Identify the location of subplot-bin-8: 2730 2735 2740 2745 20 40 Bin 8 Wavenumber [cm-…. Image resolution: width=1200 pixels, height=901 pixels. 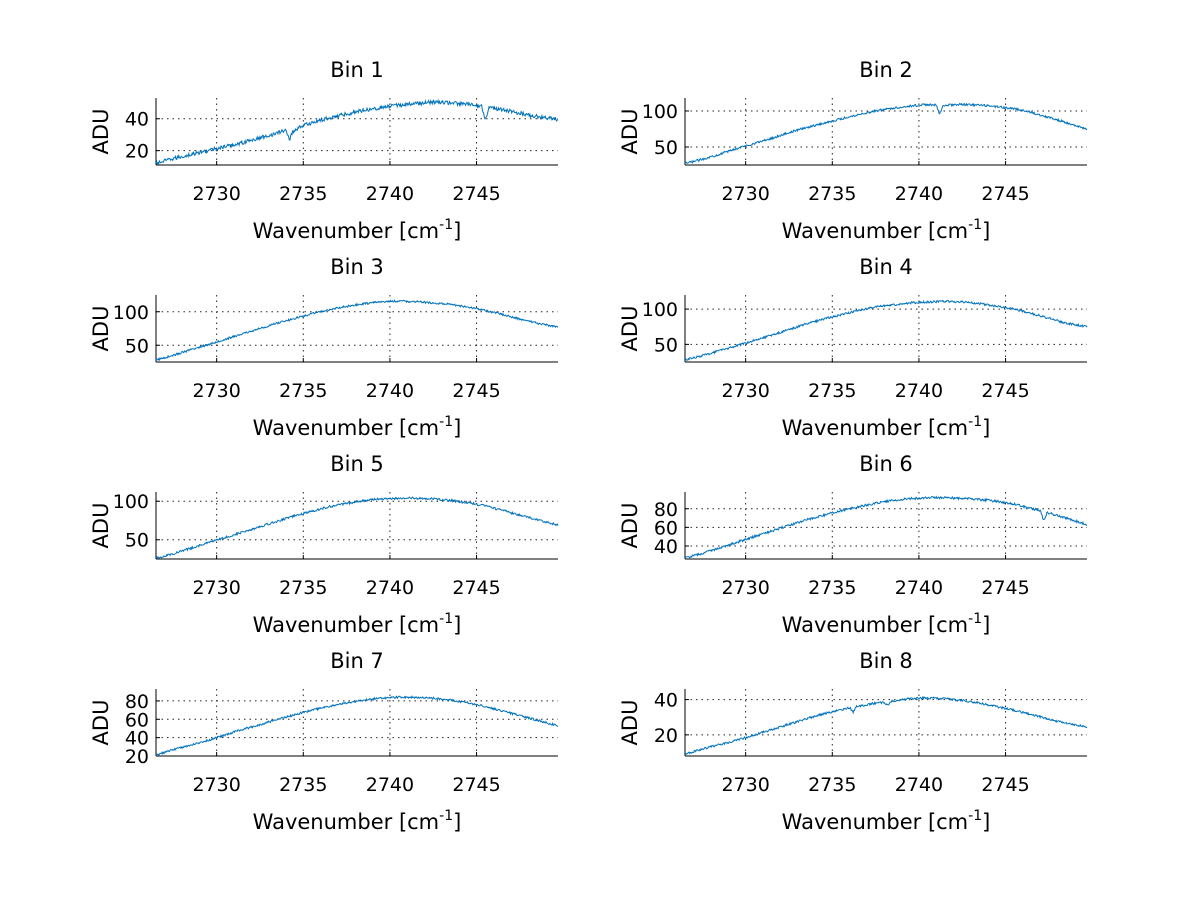
(853, 741).